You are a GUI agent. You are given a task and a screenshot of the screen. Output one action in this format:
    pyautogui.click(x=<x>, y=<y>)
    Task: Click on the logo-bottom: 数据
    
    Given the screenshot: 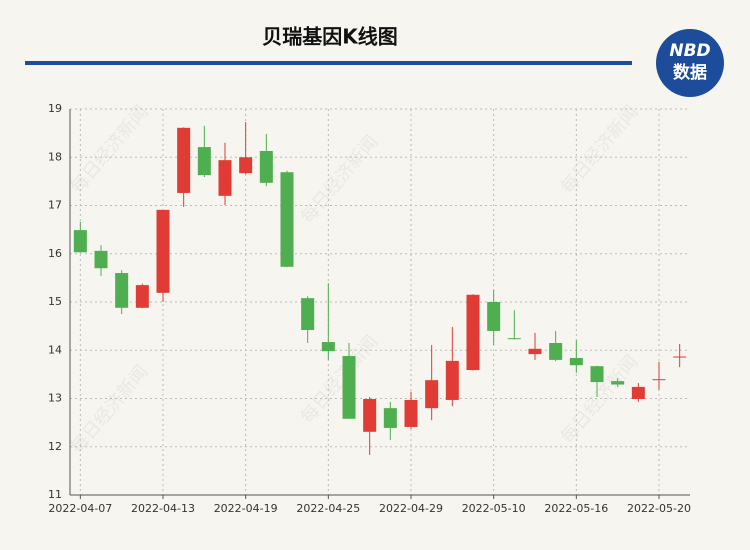 What is the action you would take?
    pyautogui.click(x=690, y=72)
    